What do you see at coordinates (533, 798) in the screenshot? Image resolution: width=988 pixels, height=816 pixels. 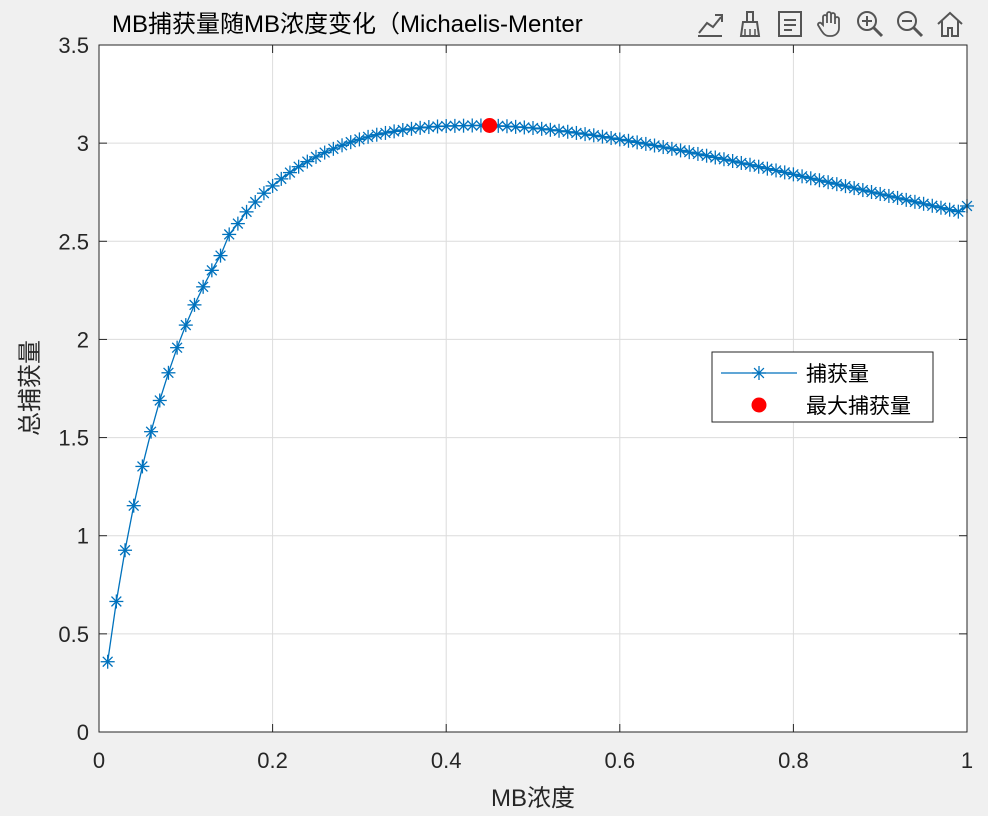 I see `x-axis-label: MB浓度` at bounding box center [533, 798].